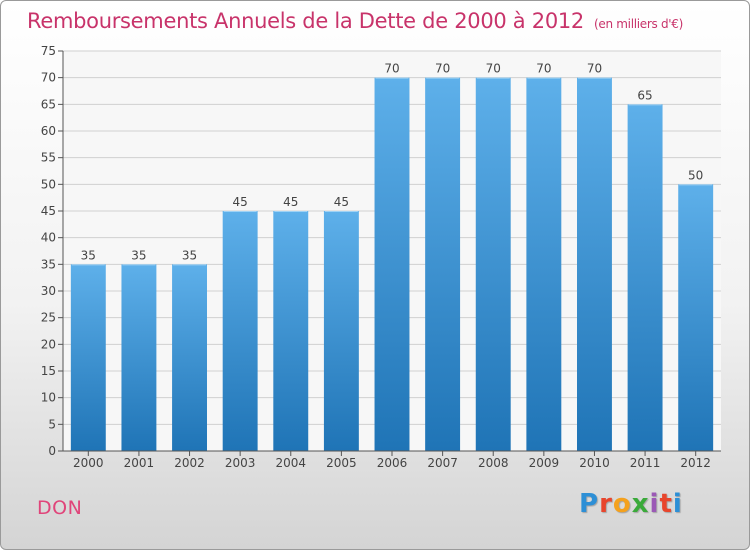  I want to click on y-tick-label: 40, so click(48, 238).